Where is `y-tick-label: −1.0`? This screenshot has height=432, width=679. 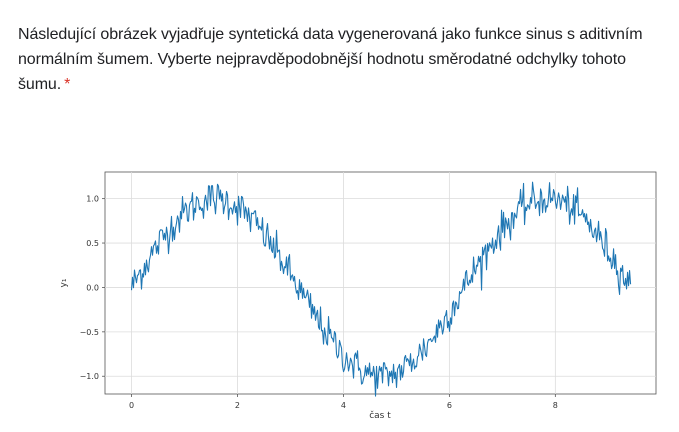
y-tick-label: −1.0 is located at coordinates (89, 376).